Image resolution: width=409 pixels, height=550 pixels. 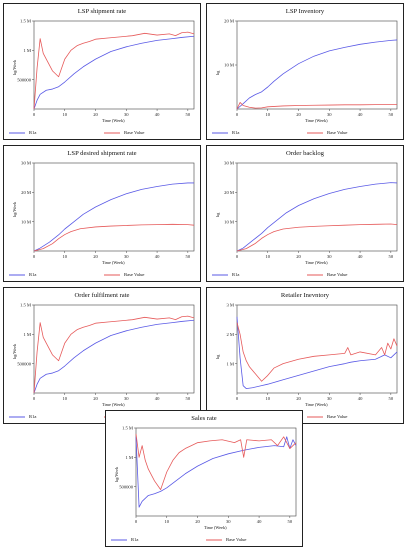 What do you see at coordinates (305, 11) in the screenshot?
I see `chart-title: LSP Inventory` at bounding box center [305, 11].